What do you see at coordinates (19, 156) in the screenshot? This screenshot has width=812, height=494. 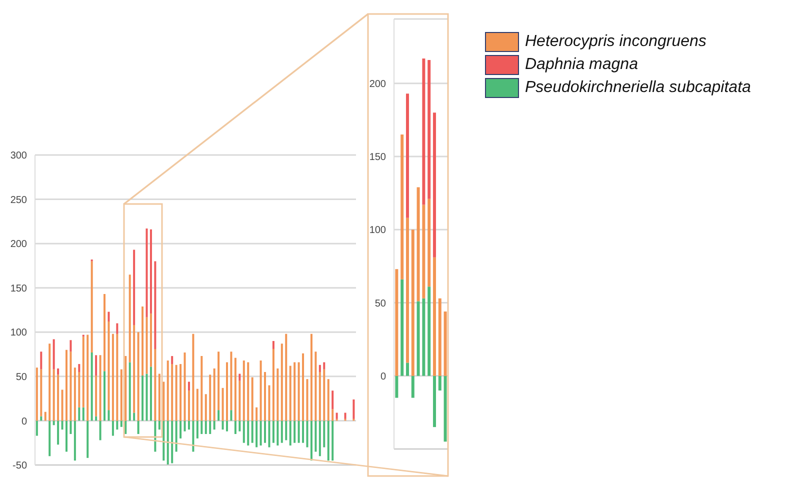 I see `y-tick-label: 300` at bounding box center [19, 156].